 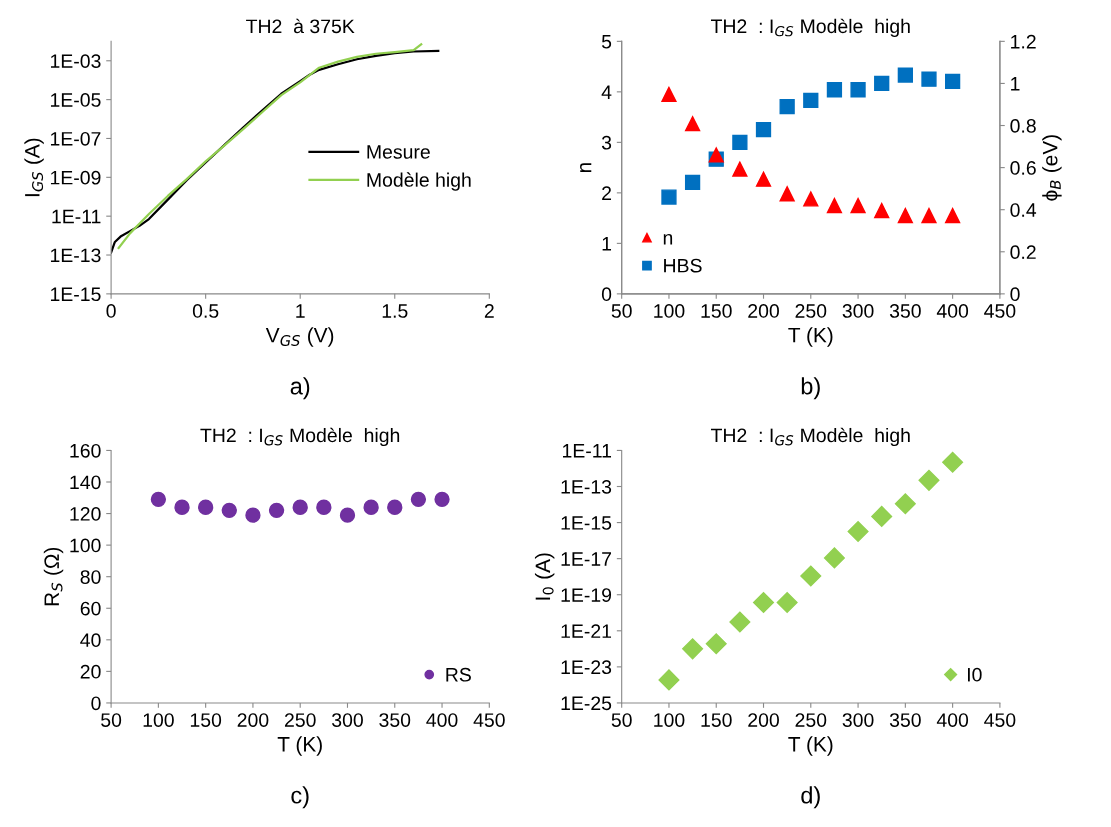 I want to click on y-tick-label: 1E-19, so click(x=586, y=595).